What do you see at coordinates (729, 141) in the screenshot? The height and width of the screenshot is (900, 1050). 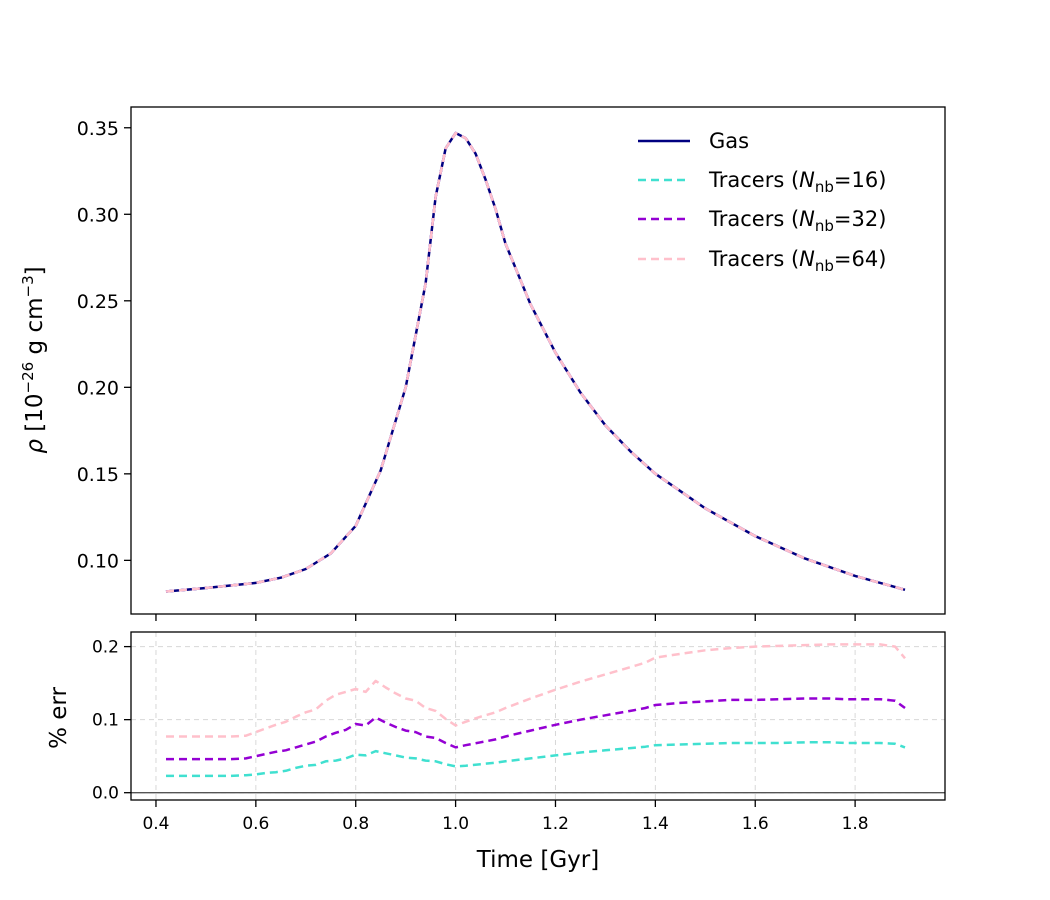 I see `legend-label-gas: Gas` at bounding box center [729, 141].